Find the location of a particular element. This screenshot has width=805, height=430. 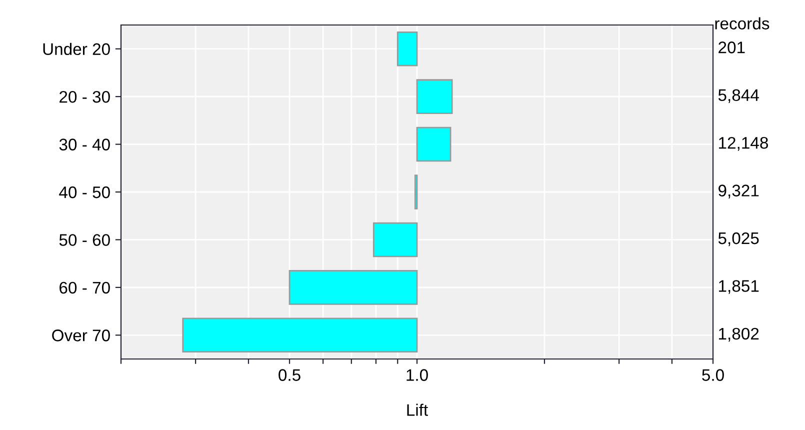

text: 12,148 is located at coordinates (743, 143).